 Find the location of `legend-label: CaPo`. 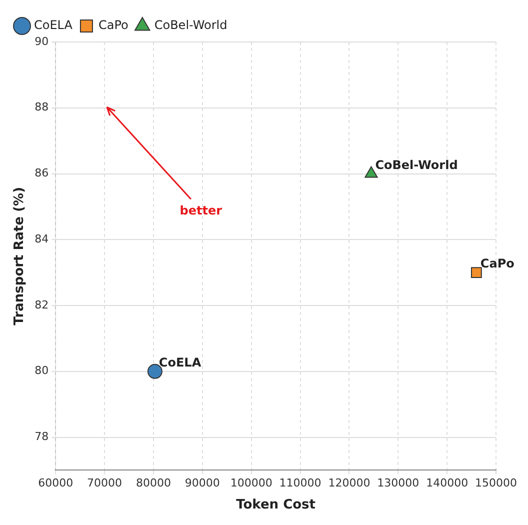

legend-label: CaPo is located at coordinates (113, 25).